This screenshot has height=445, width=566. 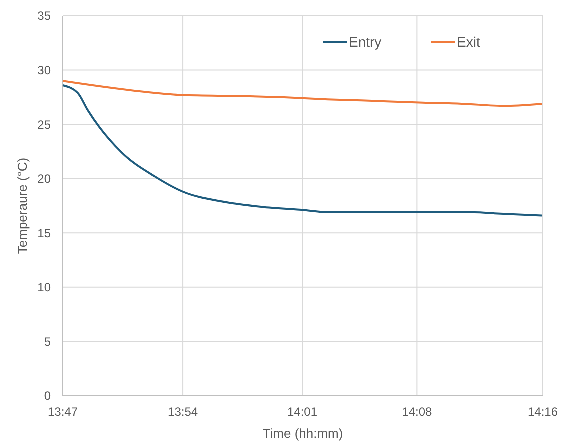 I want to click on x-tick-label: 14:08, so click(x=417, y=412).